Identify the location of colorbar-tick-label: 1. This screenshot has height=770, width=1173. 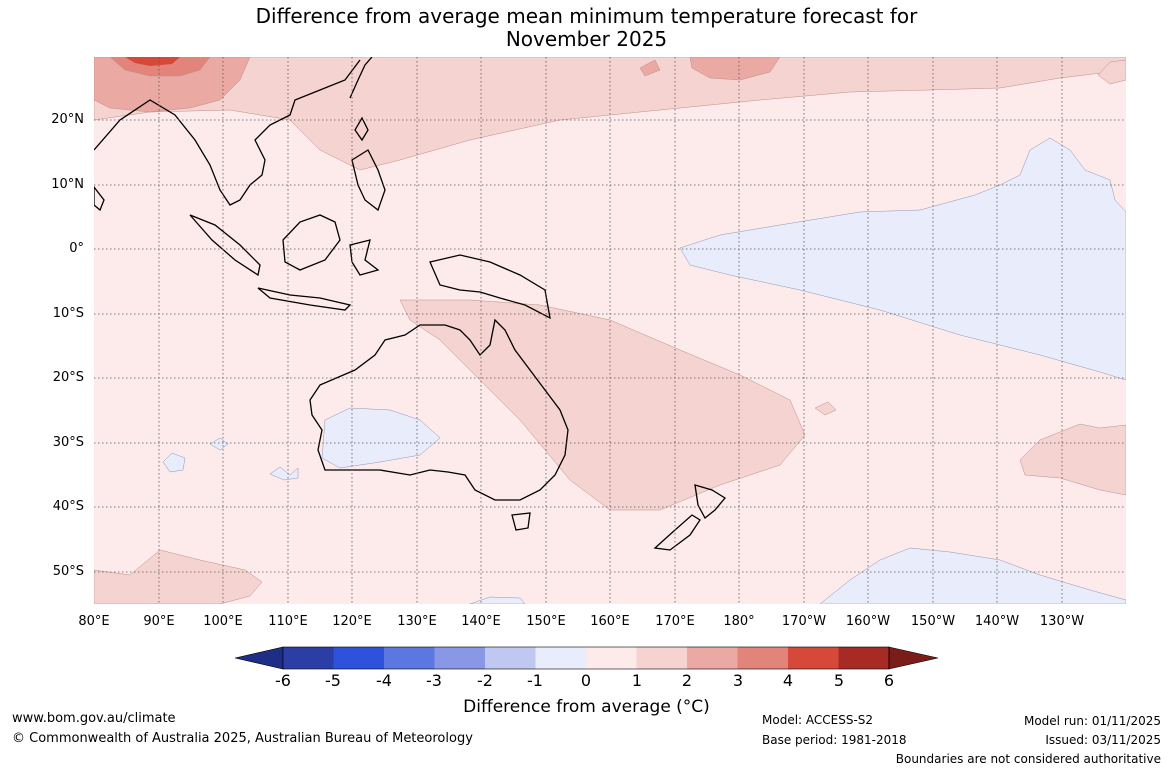
(637, 680).